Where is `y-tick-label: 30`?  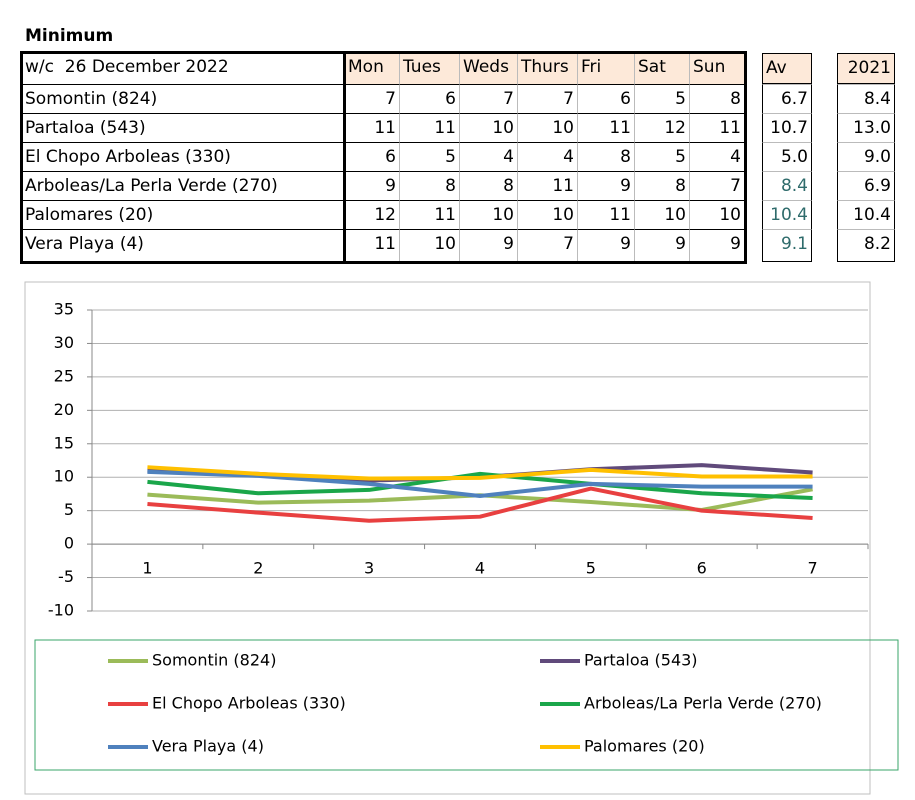
y-tick-label: 30 is located at coordinates (64, 342).